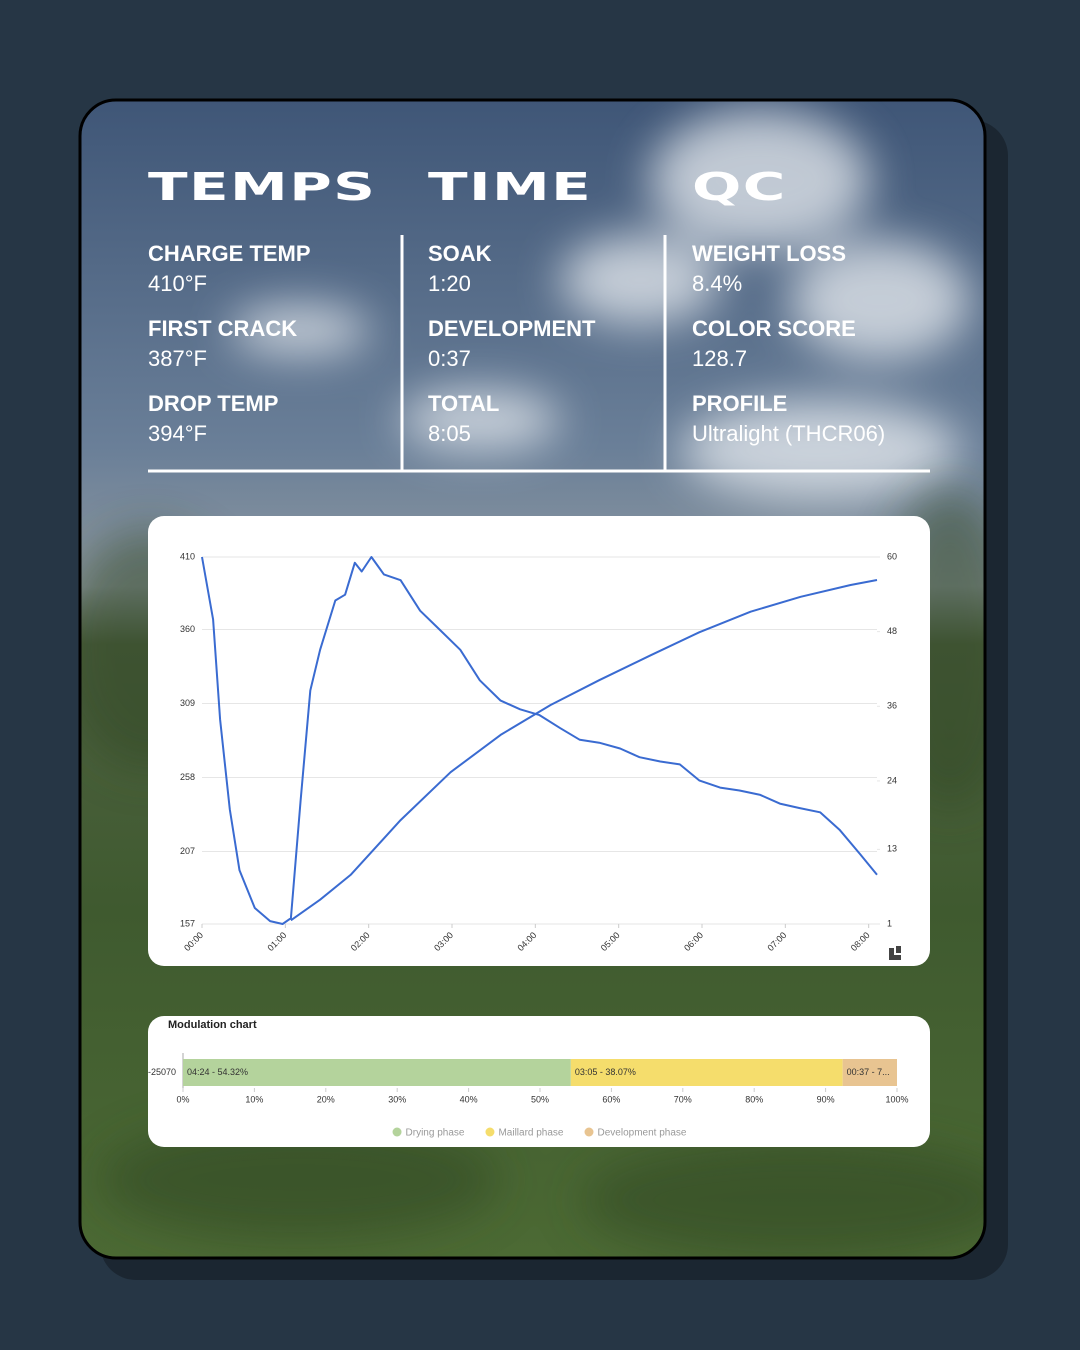 This screenshot has width=1080, height=1350. Describe the element at coordinates (187, 851) in the screenshot. I see `y-tick-label: 207` at that location.